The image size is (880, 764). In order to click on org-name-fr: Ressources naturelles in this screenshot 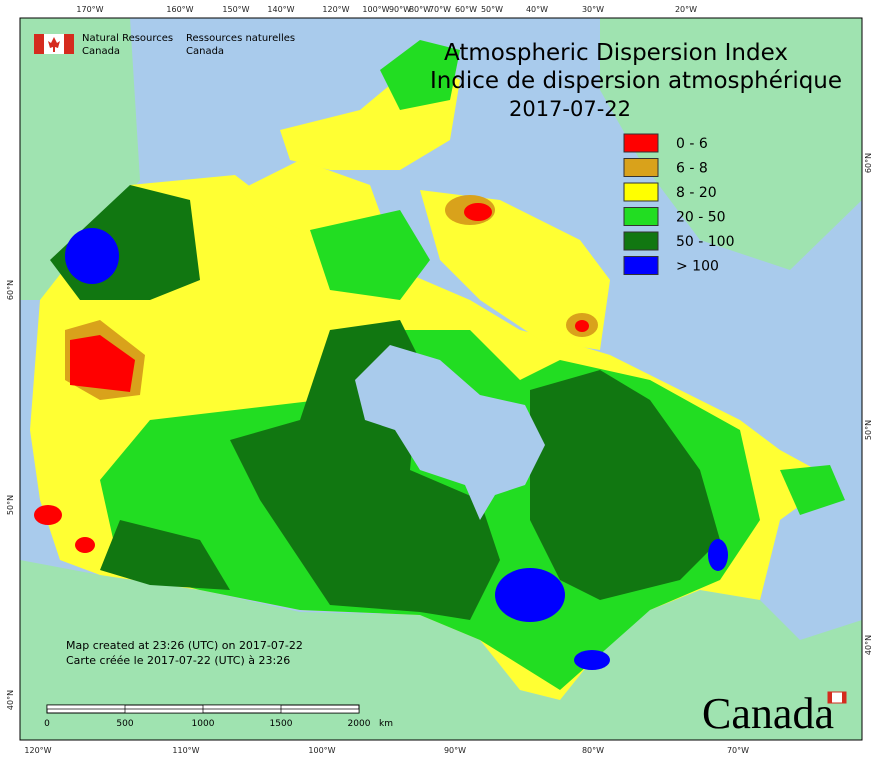, I will do `click(240, 38)`.